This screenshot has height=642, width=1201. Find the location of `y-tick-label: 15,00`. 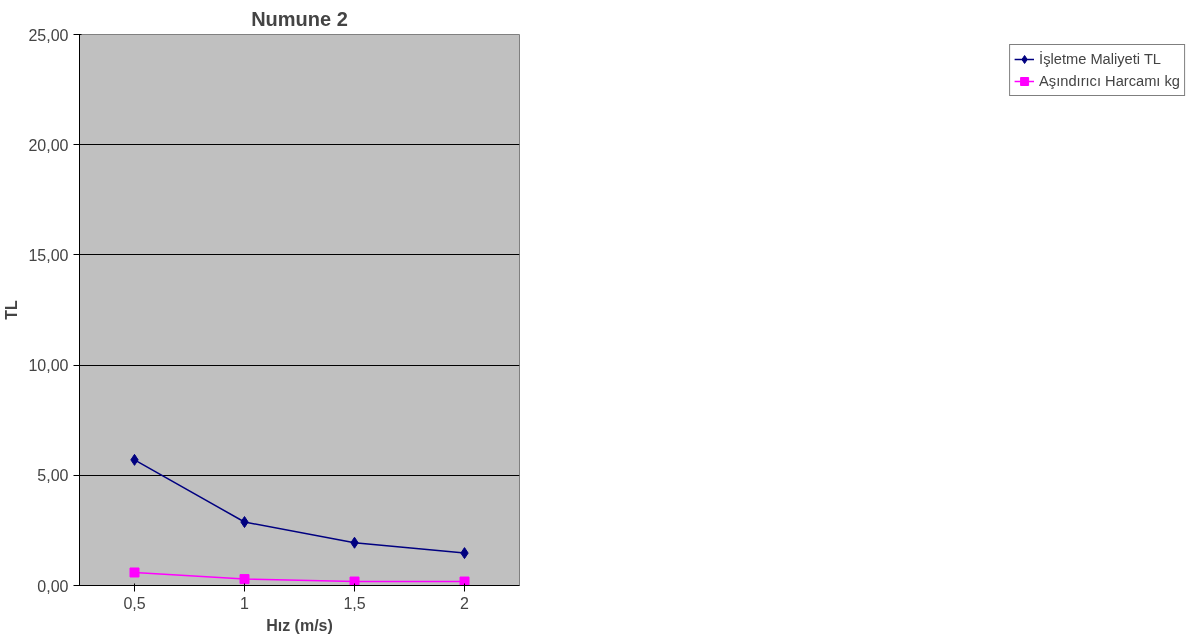

y-tick-label: 15,00 is located at coordinates (48, 255).